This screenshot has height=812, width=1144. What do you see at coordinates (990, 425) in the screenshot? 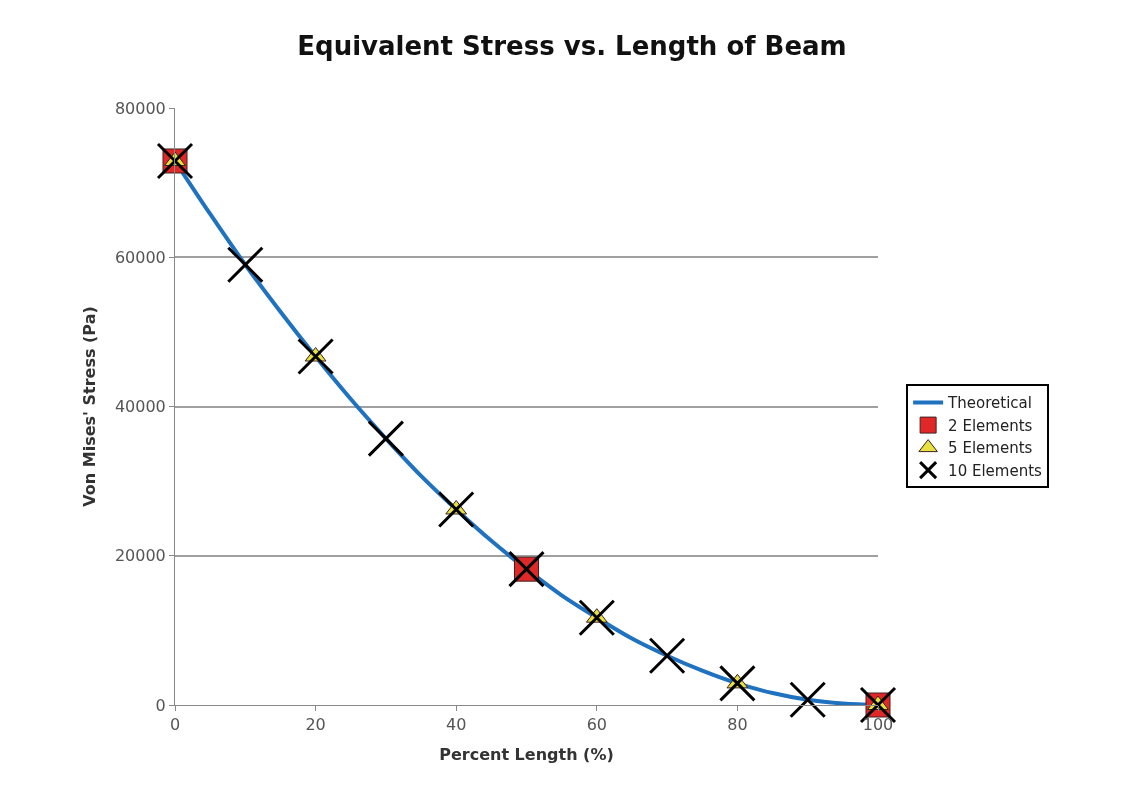
I see `legend-label: 2 Elements` at bounding box center [990, 425].